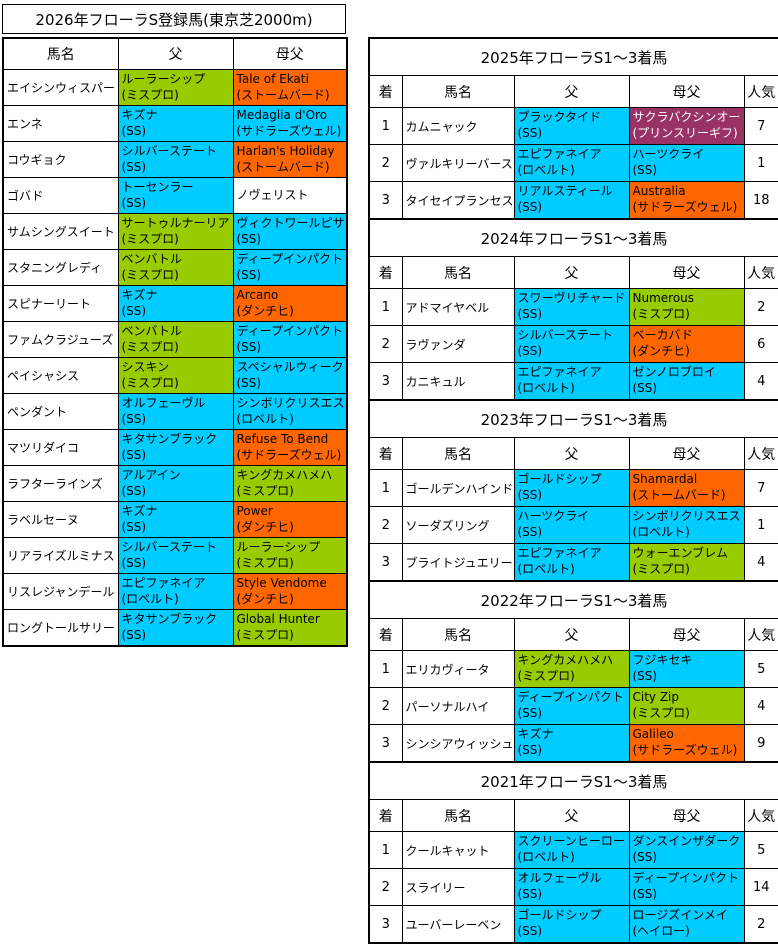 The image size is (778, 944). Describe the element at coordinates (573, 815) in the screenshot. I see `year-header-row: 着 馬名 父 母父 人気` at that location.